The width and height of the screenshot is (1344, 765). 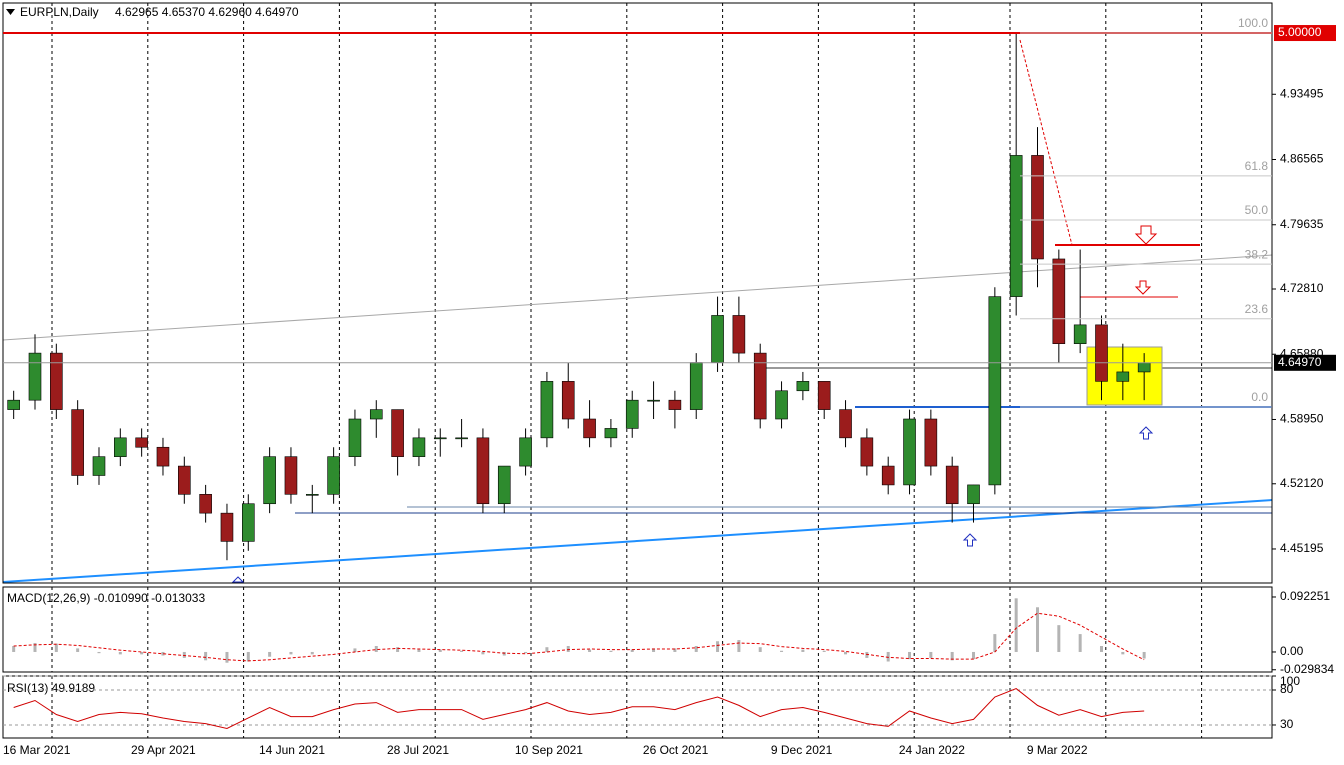 What do you see at coordinates (1292, 651) in the screenshot?
I see `y-tick-label: 0.00` at bounding box center [1292, 651].